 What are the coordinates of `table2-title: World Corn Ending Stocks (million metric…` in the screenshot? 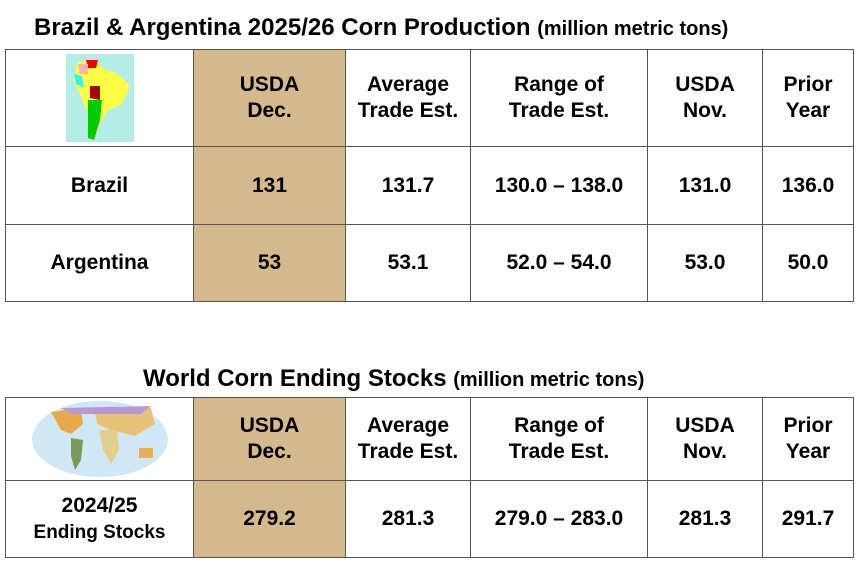 It's located at (393, 379).